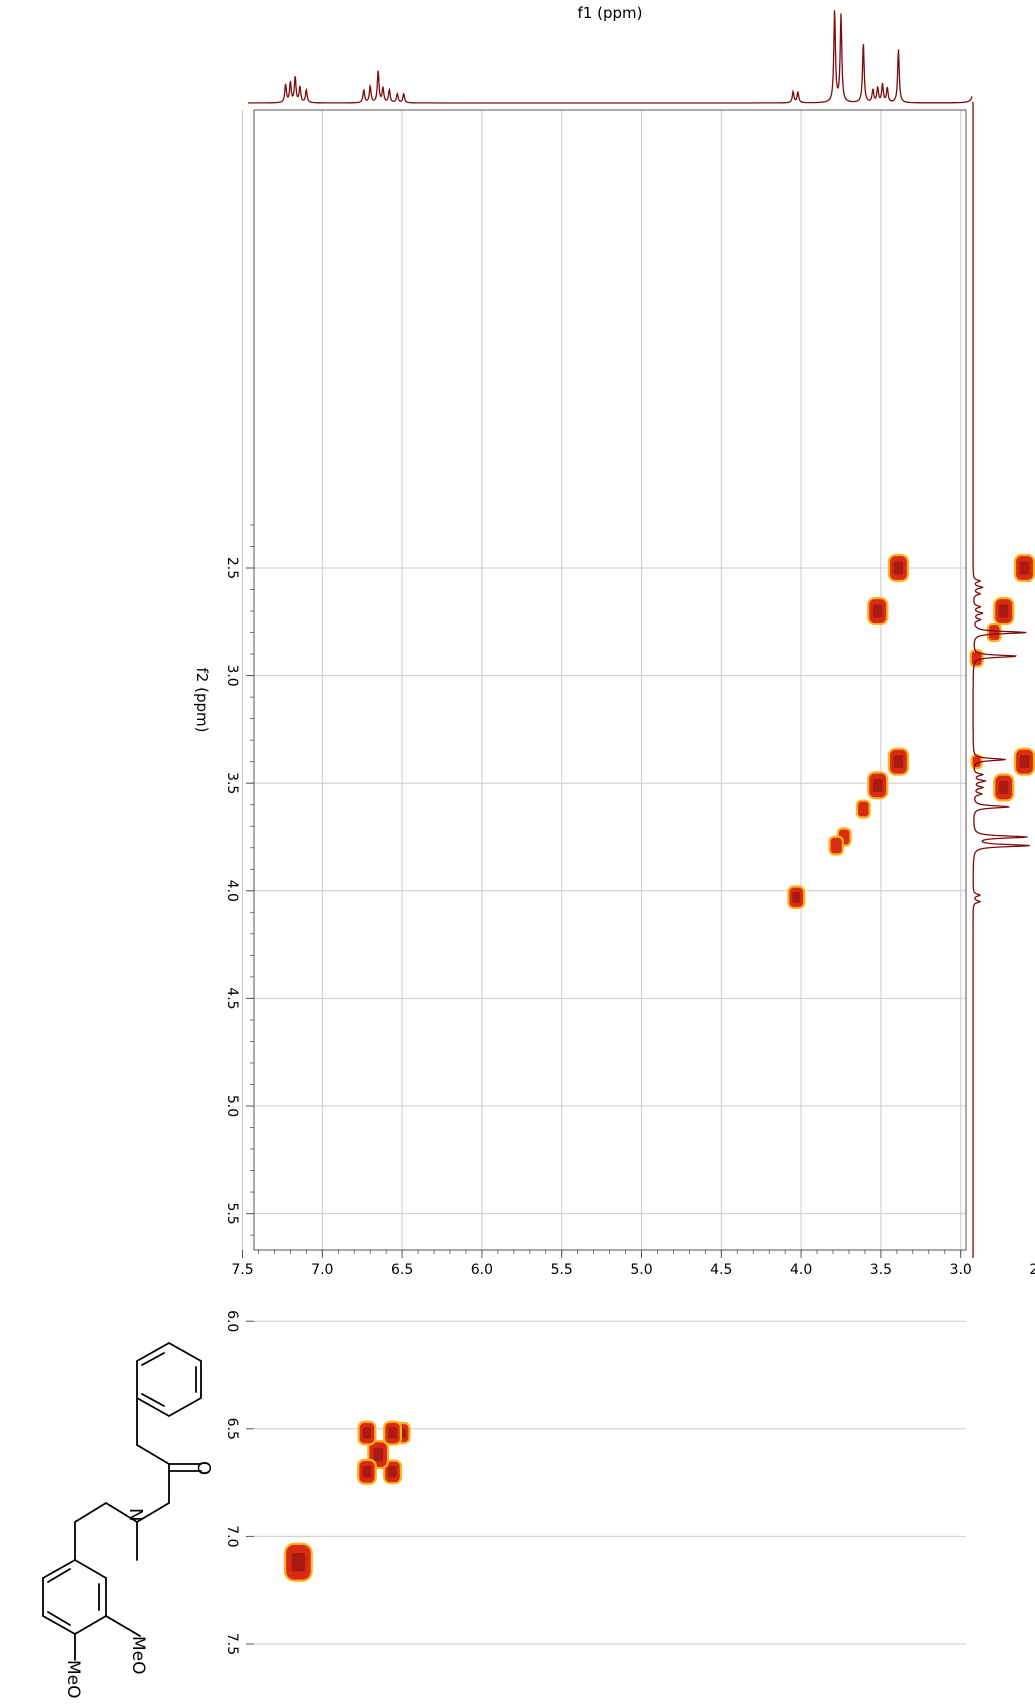 The image size is (1035, 1707). I want to click on left-1d-spectrum, so click(610, 56).